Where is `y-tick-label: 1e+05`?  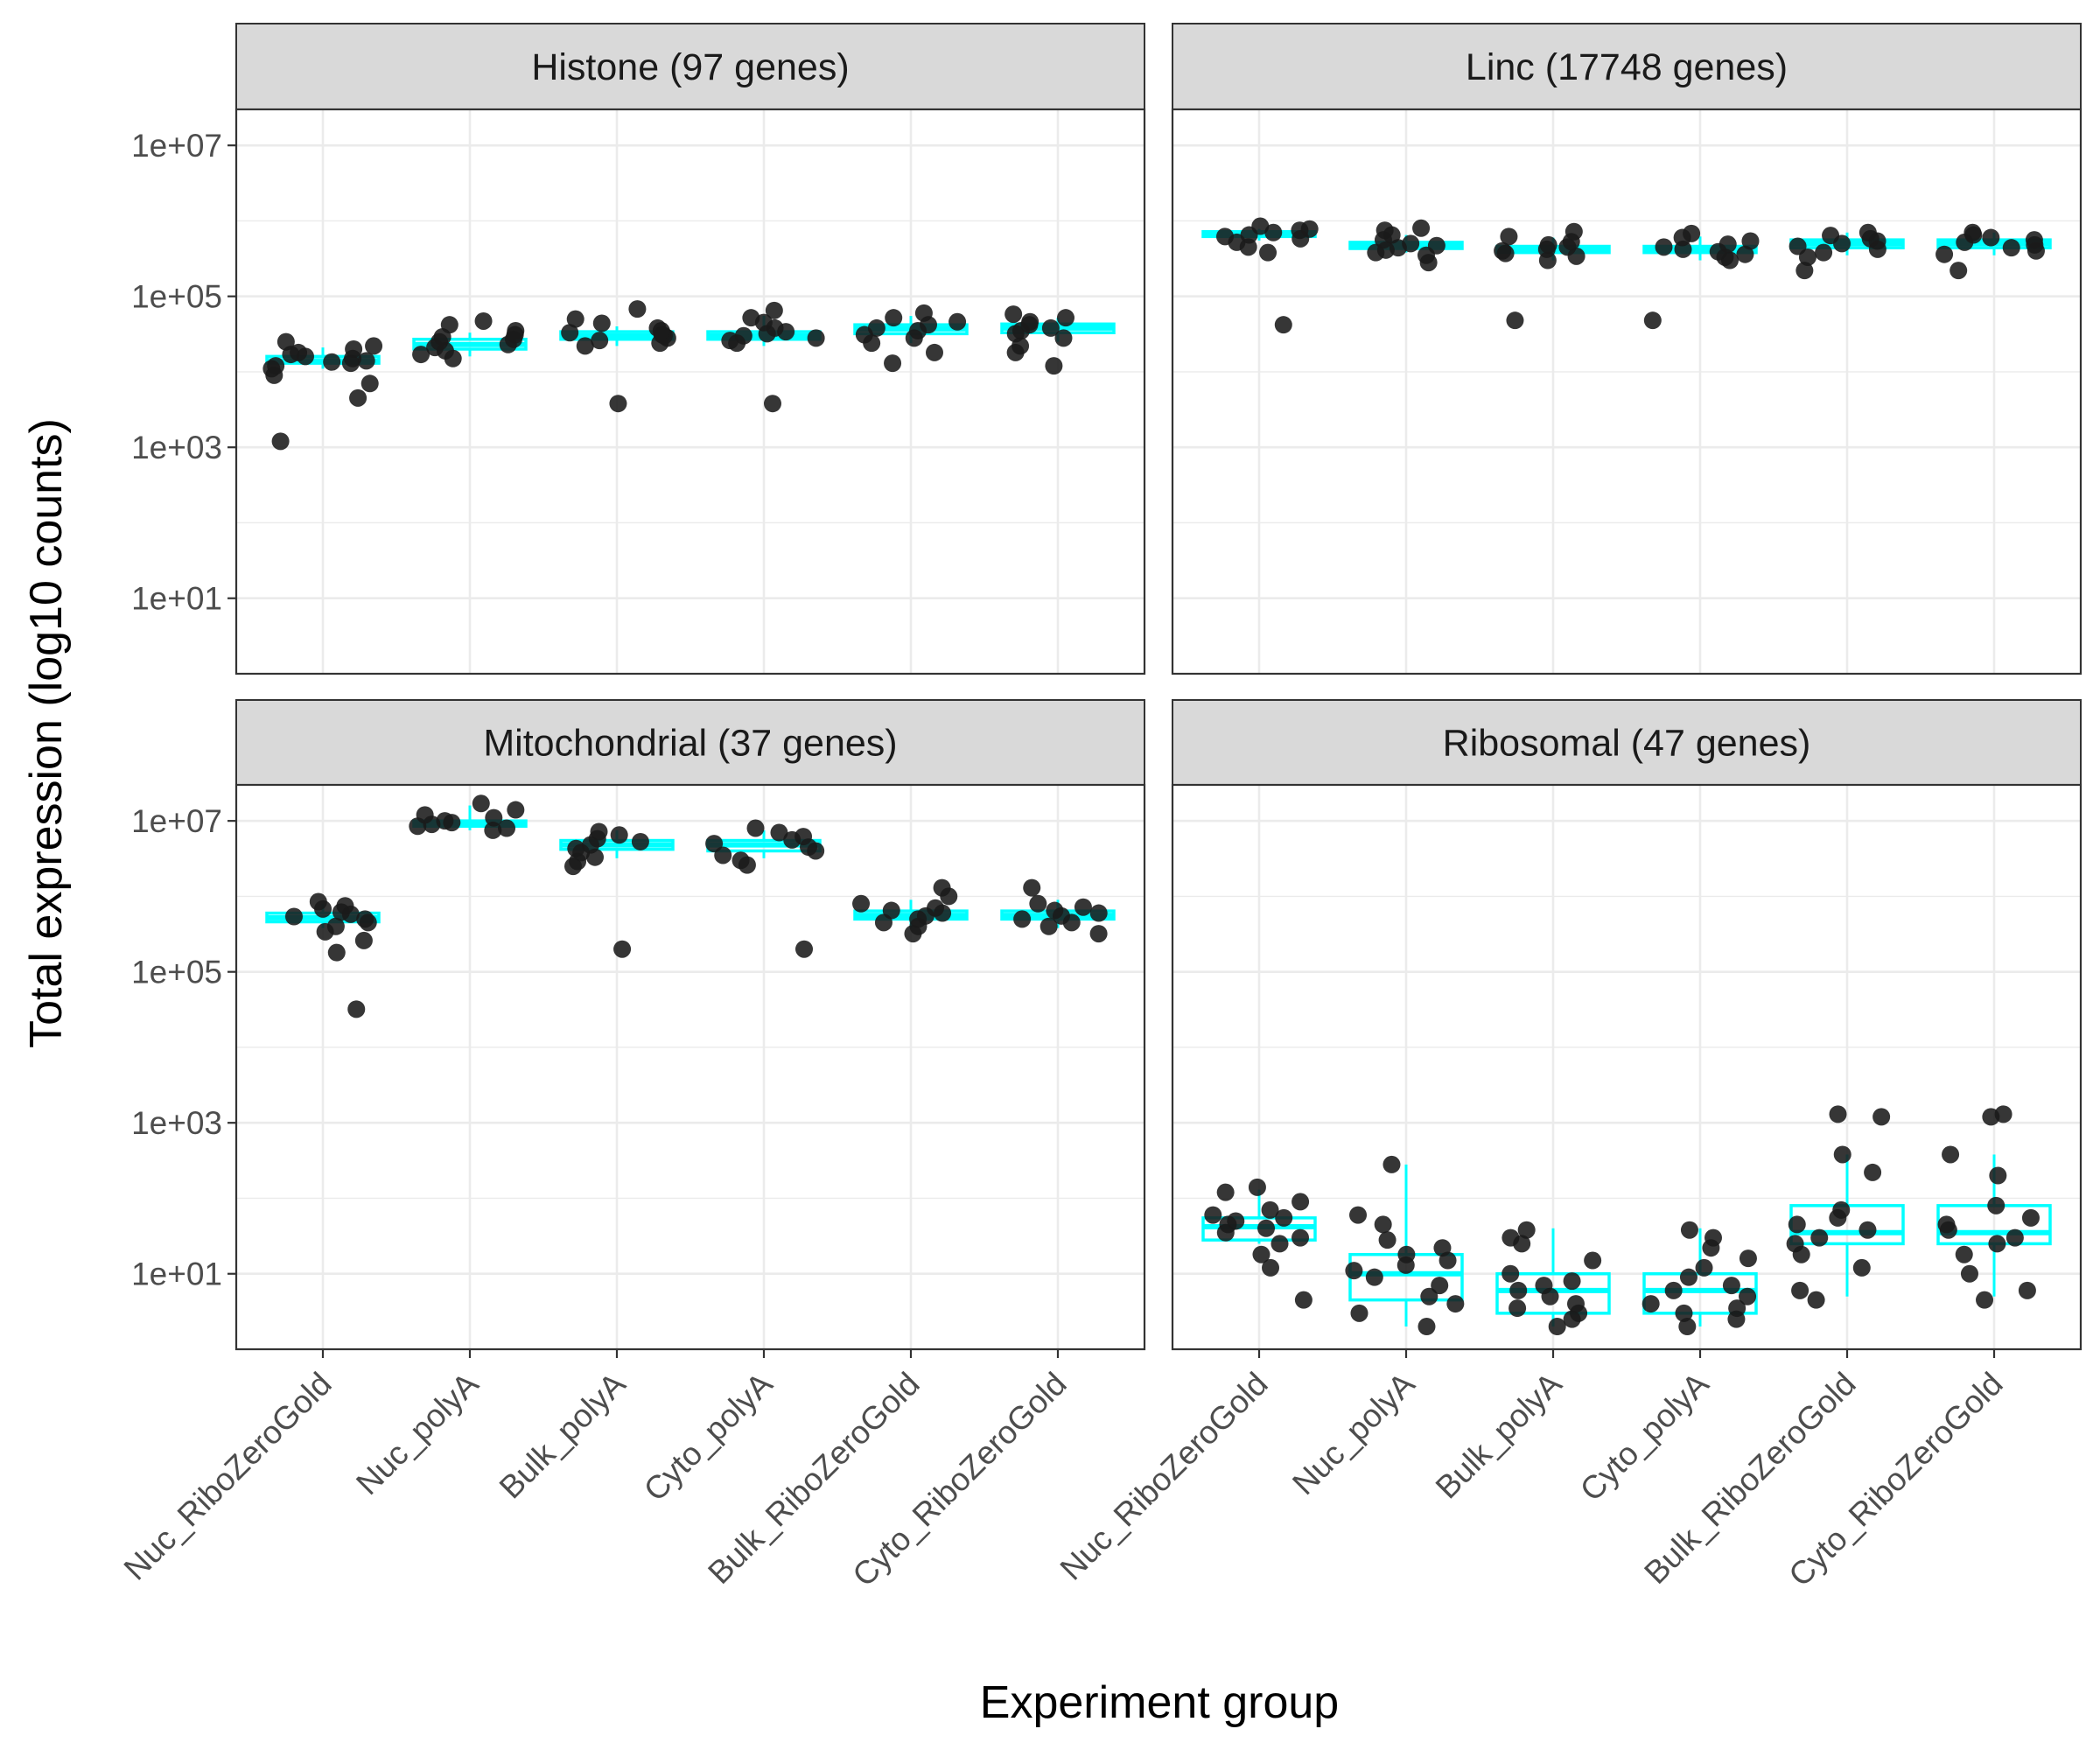
y-tick-label: 1e+05 is located at coordinates (176, 297).